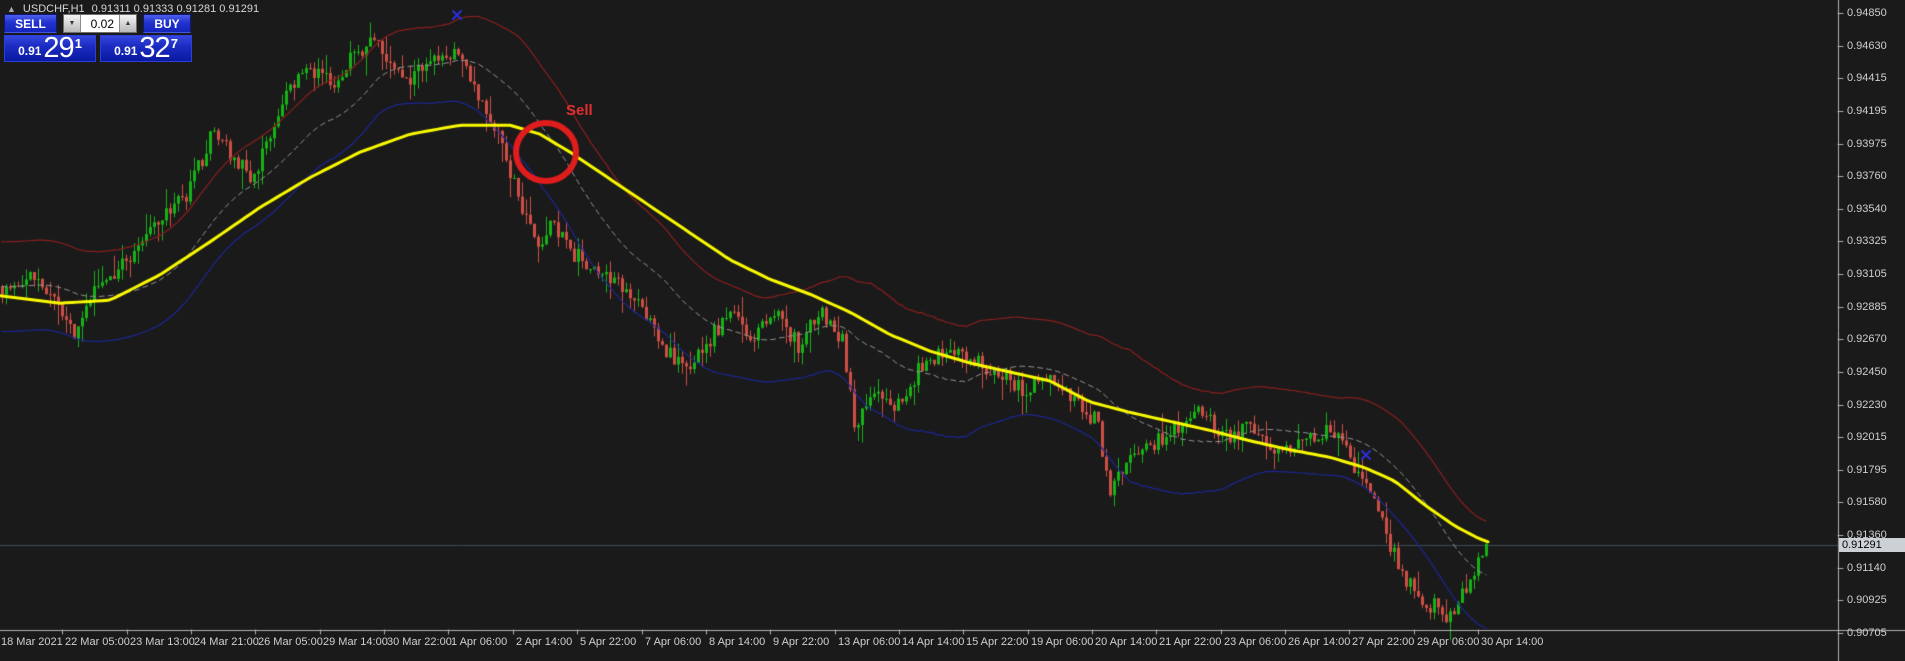  I want to click on sell-button: SELL, so click(30, 23).